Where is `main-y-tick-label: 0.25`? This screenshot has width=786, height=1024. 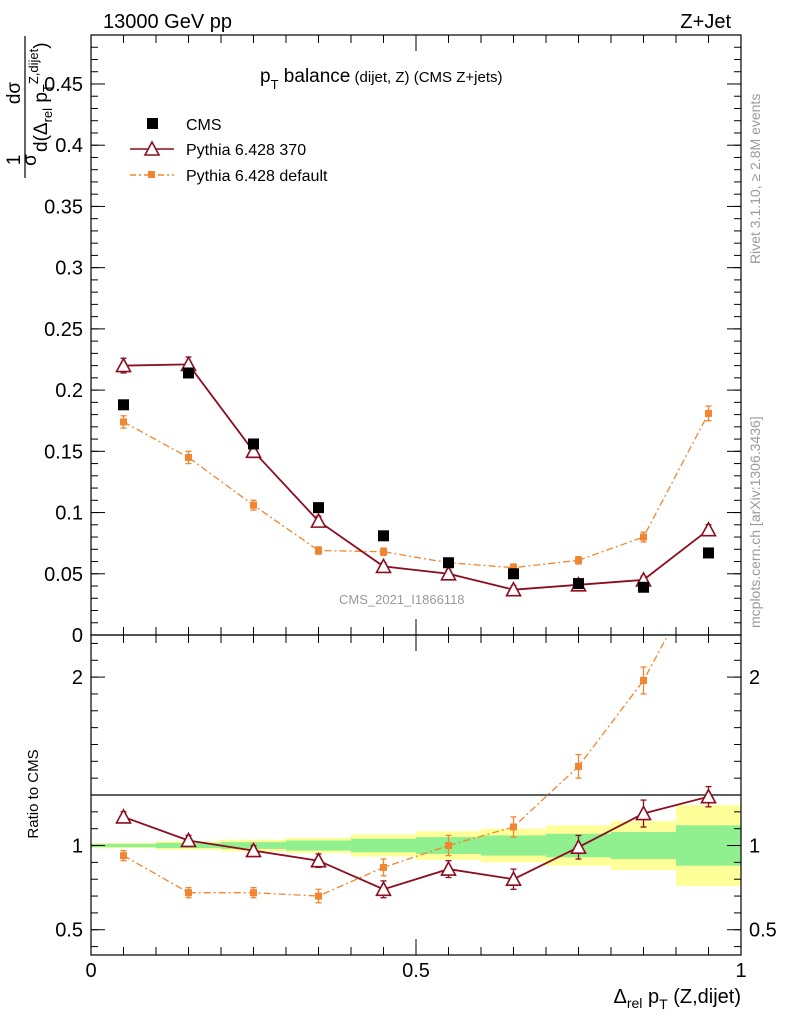
main-y-tick-label: 0.25 is located at coordinates (63, 330).